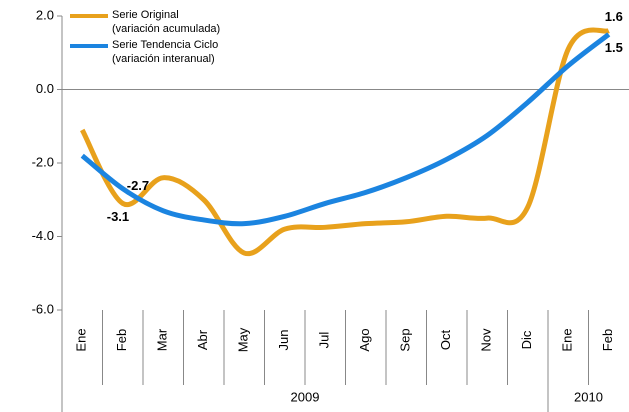 This screenshot has height=412, width=629. Describe the element at coordinates (324, 340) in the screenshot. I see `x-tick-label: Jul` at that location.